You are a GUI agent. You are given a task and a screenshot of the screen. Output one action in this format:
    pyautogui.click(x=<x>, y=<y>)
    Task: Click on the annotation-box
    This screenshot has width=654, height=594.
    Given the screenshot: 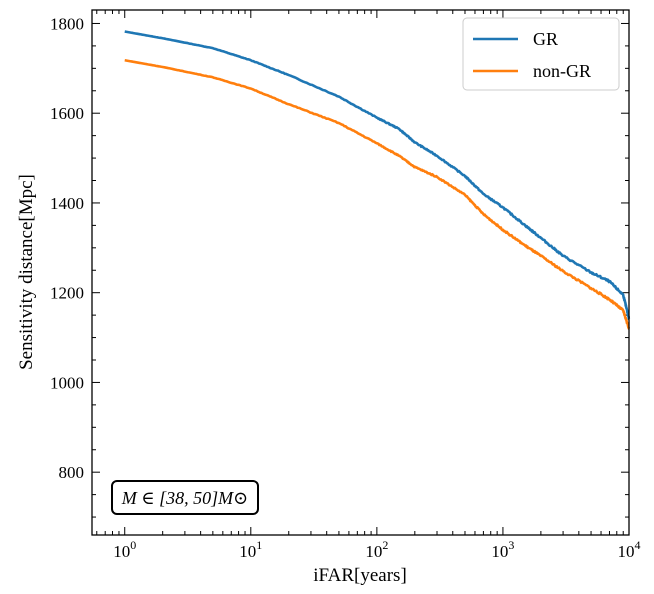 What is the action you would take?
    pyautogui.click(x=185, y=497)
    